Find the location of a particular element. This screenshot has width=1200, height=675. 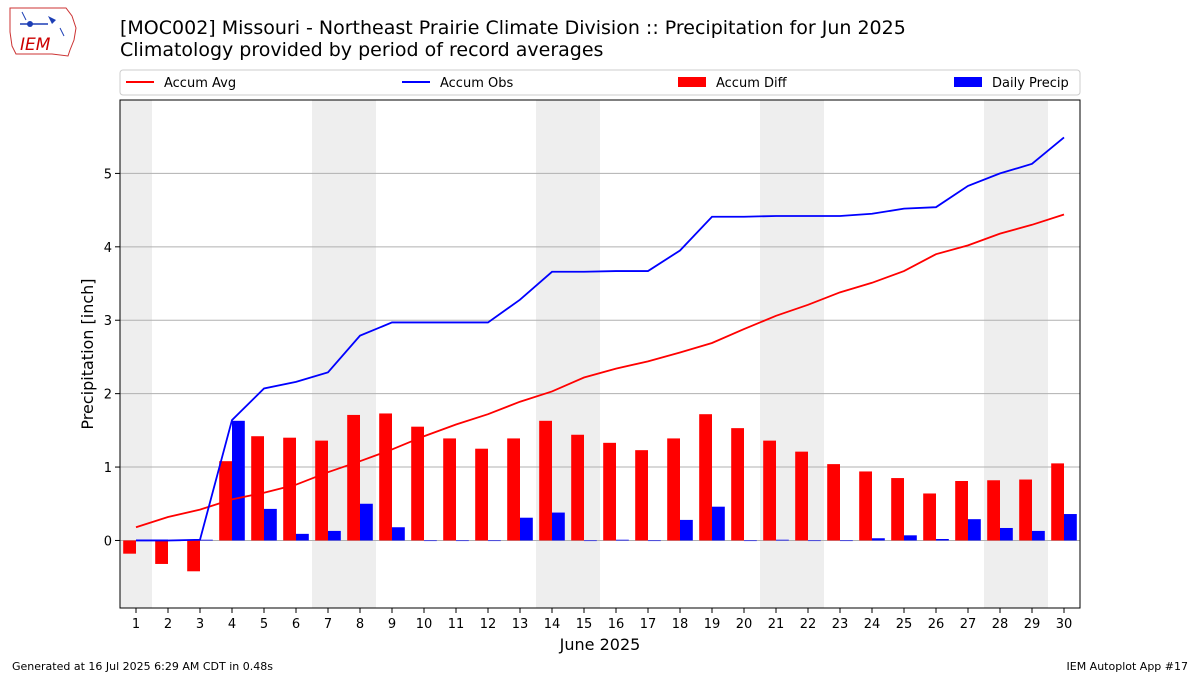

x-tick-label-10: 10 is located at coordinates (424, 624).